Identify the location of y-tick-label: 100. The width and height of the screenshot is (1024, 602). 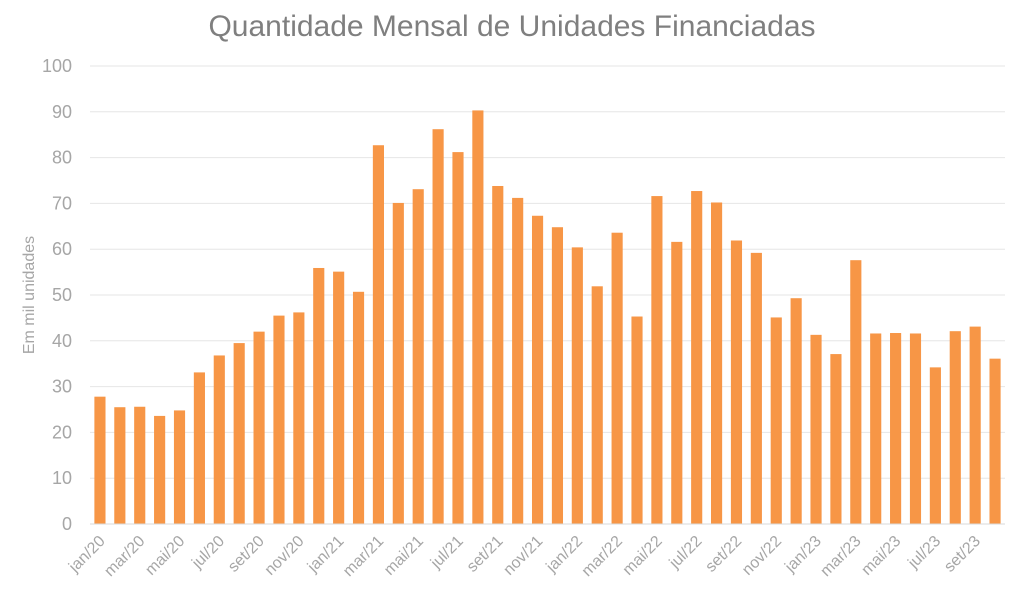
(57, 66).